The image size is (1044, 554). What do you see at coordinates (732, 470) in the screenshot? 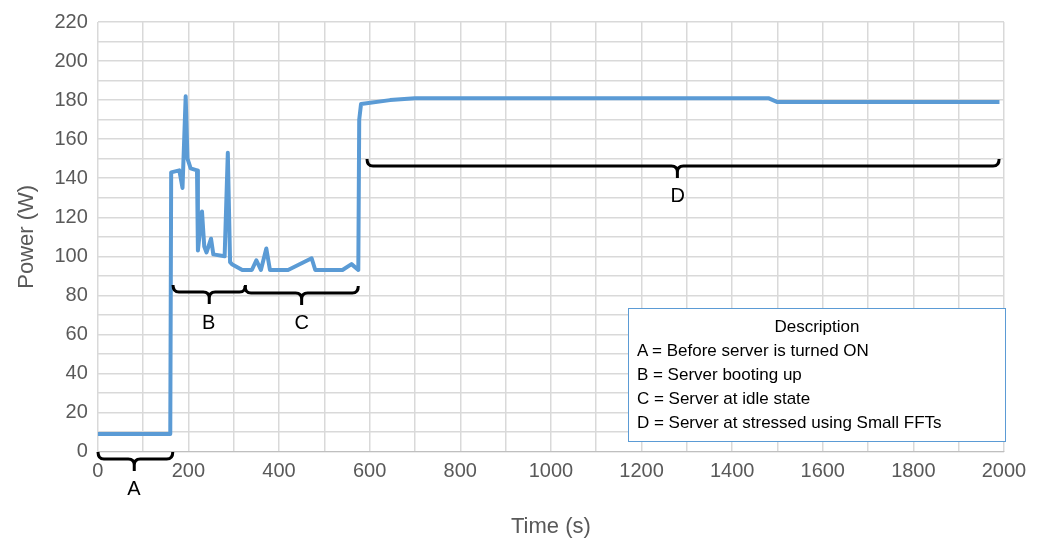
I see `x-tick-label: 1400` at bounding box center [732, 470].